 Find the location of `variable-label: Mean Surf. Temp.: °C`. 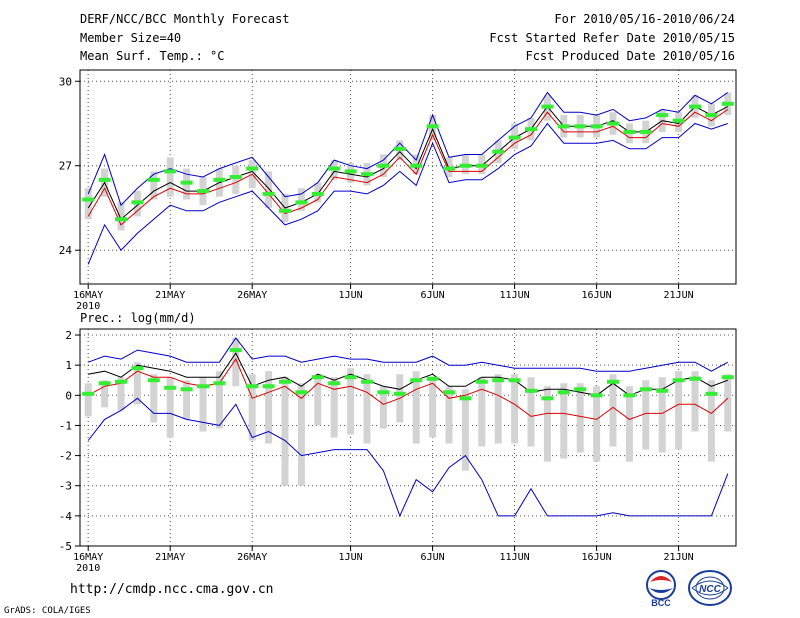

variable-label: Mean Surf. Temp.: °C is located at coordinates (152, 56).